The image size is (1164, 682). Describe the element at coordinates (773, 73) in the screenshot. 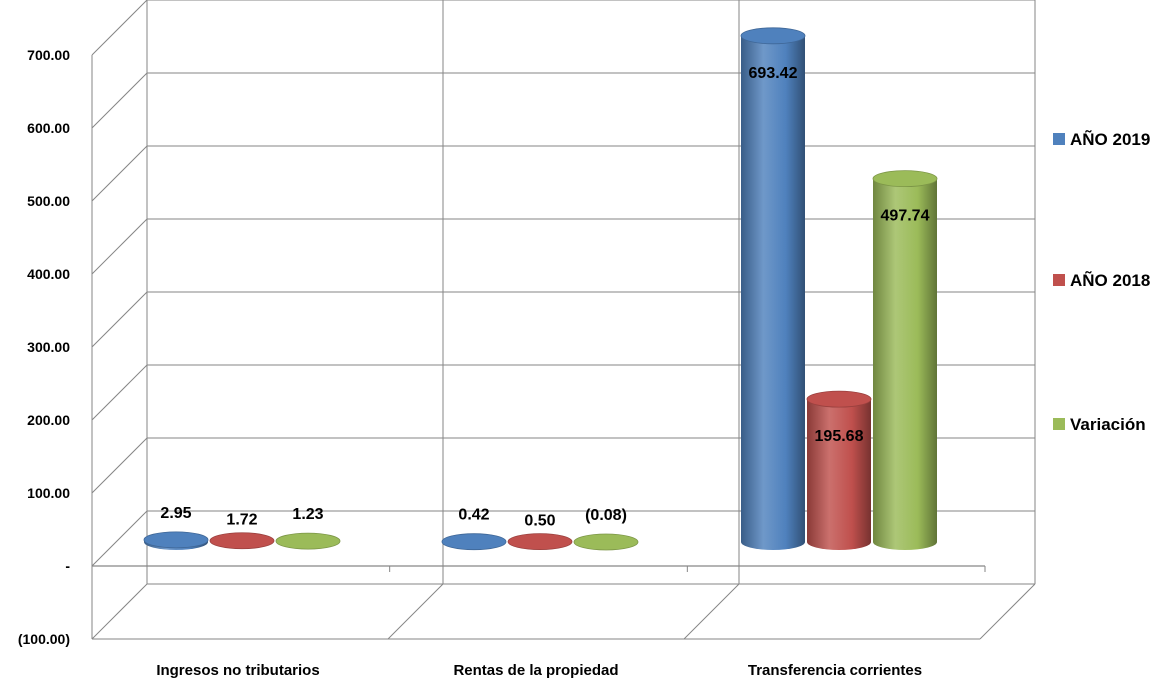

I see `data-label: 693.42` at that location.